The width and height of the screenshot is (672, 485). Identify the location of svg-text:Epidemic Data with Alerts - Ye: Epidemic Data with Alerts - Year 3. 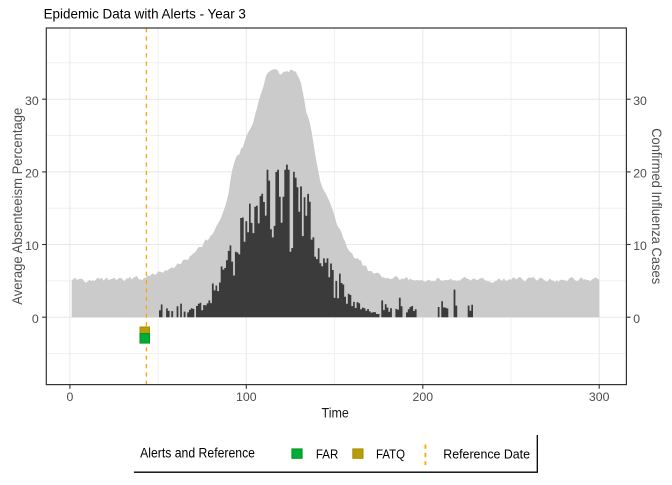
(145, 14).